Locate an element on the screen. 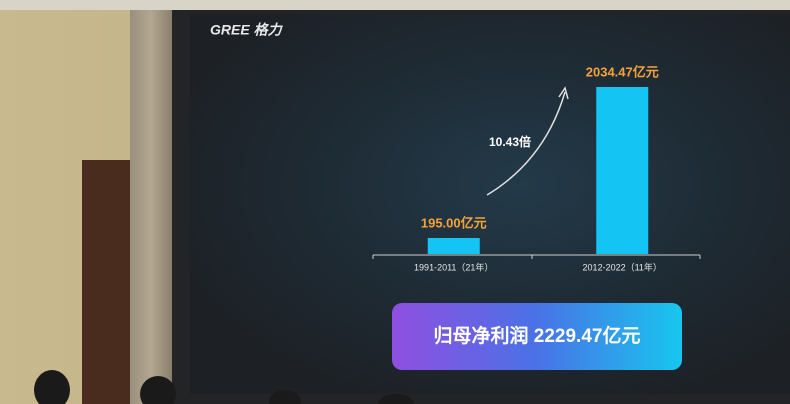 Image resolution: width=790 pixels, height=404 pixels. logo: GREE 格力 is located at coordinates (247, 30).